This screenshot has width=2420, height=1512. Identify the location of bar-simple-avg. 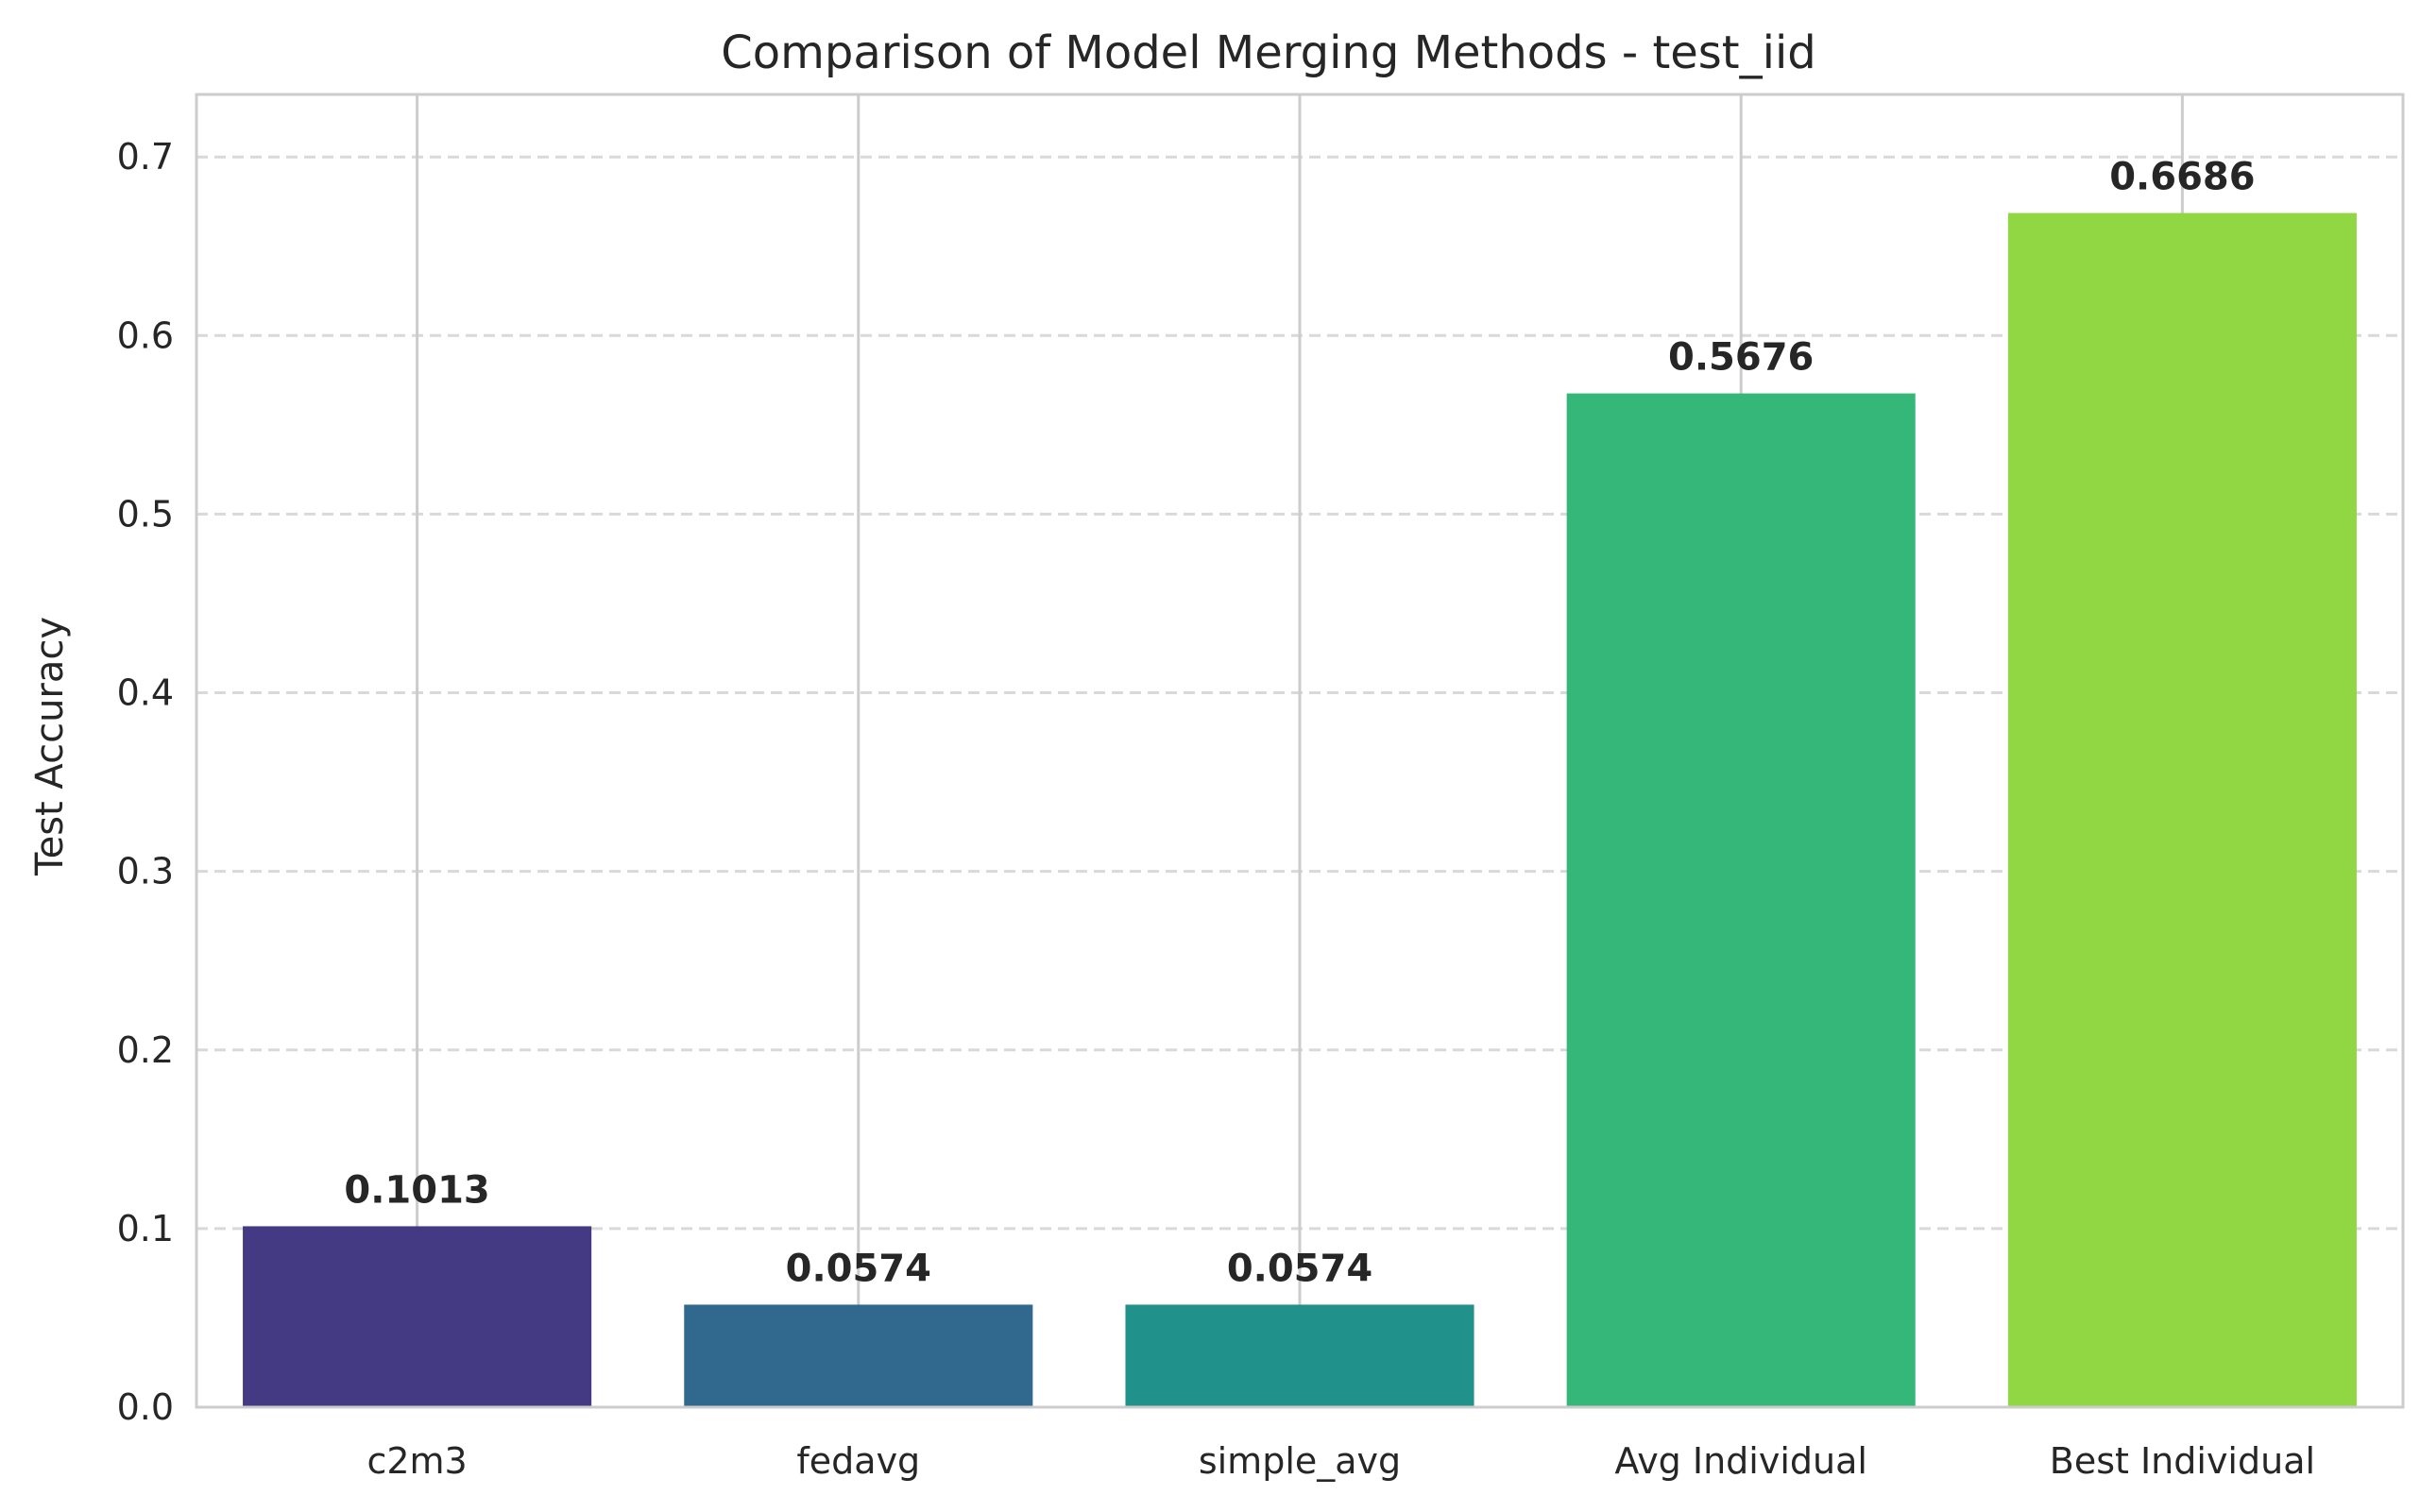
(1299, 1355).